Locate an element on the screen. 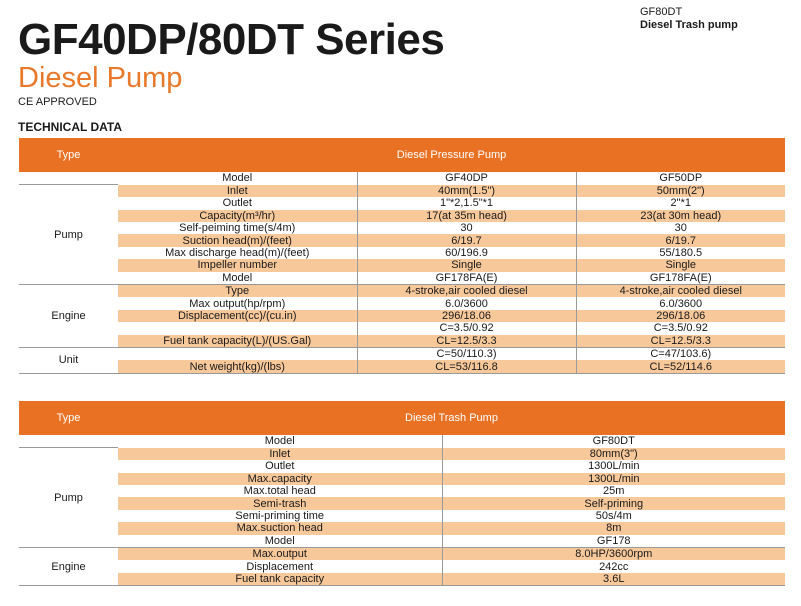 This screenshot has width=801, height=606. table-row: Unit C=50/110.3) C=47/103.6) is located at coordinates (402, 360).